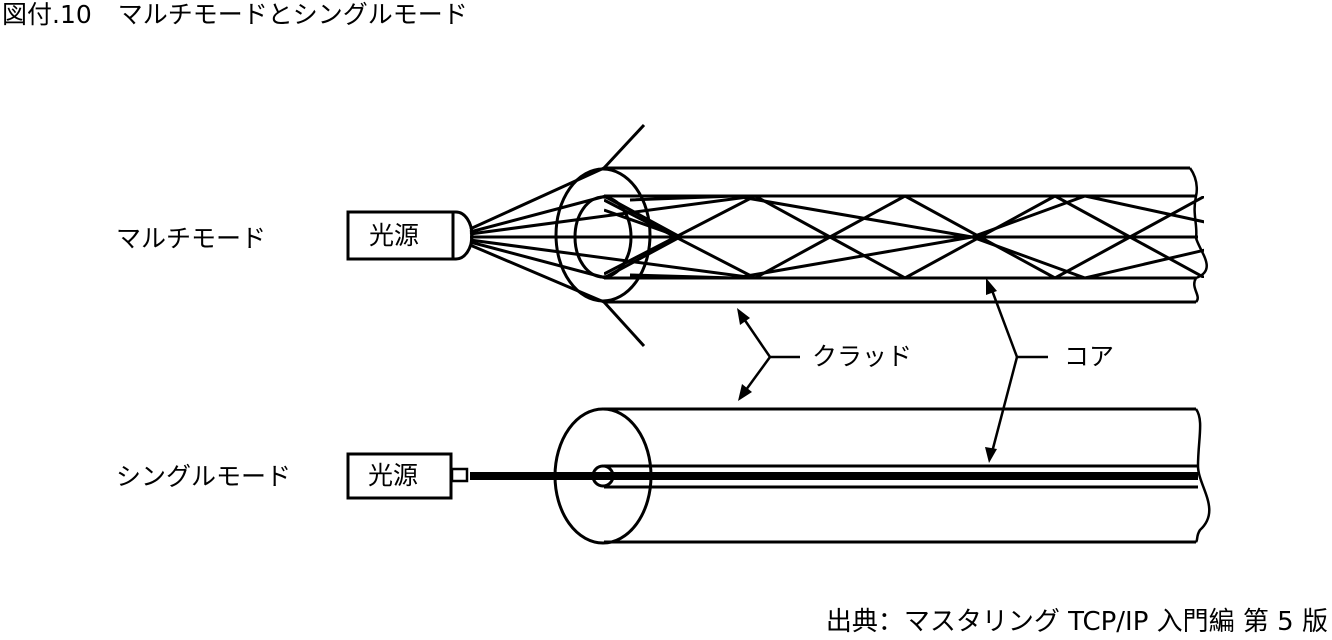 The height and width of the screenshot is (640, 1332). What do you see at coordinates (624, 146) in the screenshot?
I see `acceptance-cone-top` at bounding box center [624, 146].